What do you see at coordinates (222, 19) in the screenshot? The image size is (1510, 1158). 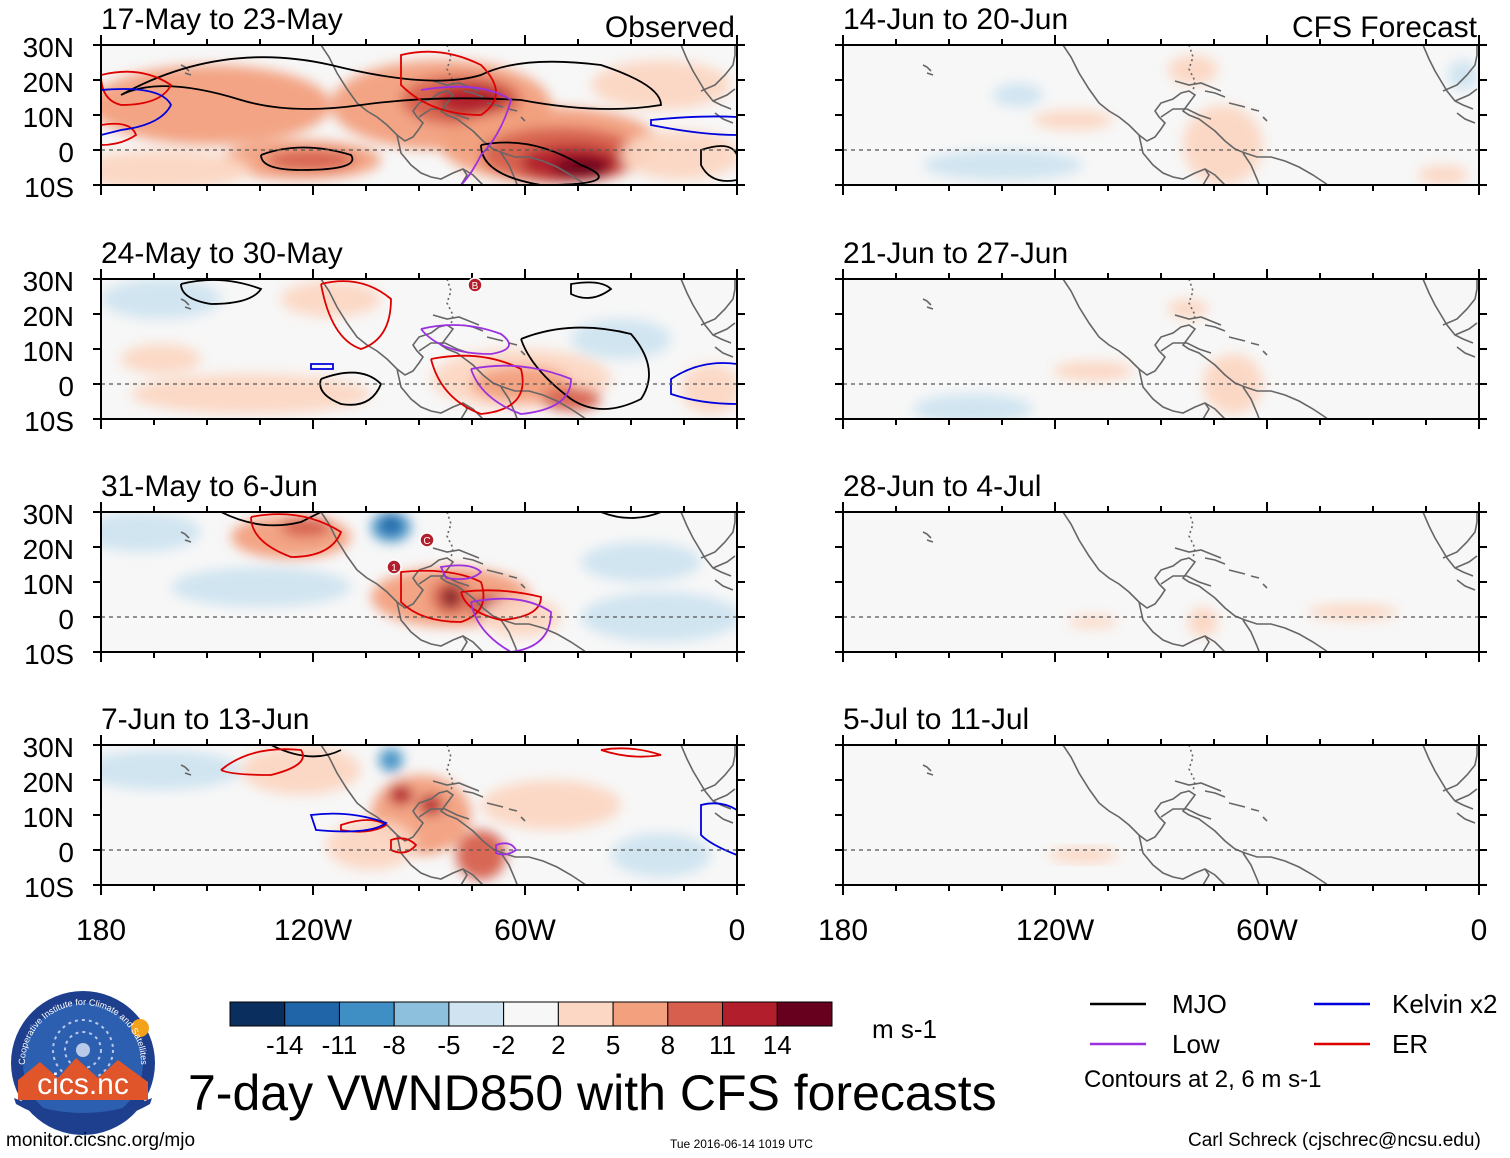 I see `panel-date-label: 17-May to 23-May` at bounding box center [222, 19].